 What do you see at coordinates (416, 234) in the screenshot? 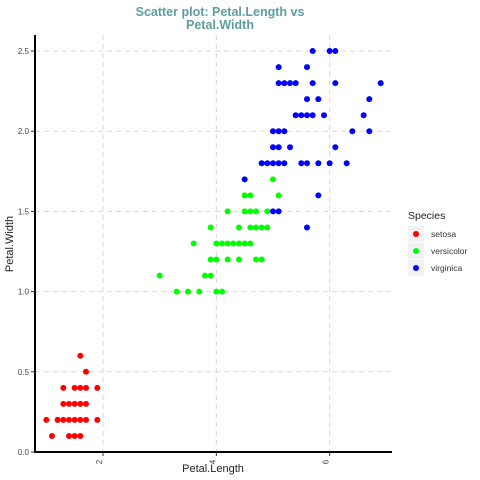
I see `legend-marker-setosa` at bounding box center [416, 234].